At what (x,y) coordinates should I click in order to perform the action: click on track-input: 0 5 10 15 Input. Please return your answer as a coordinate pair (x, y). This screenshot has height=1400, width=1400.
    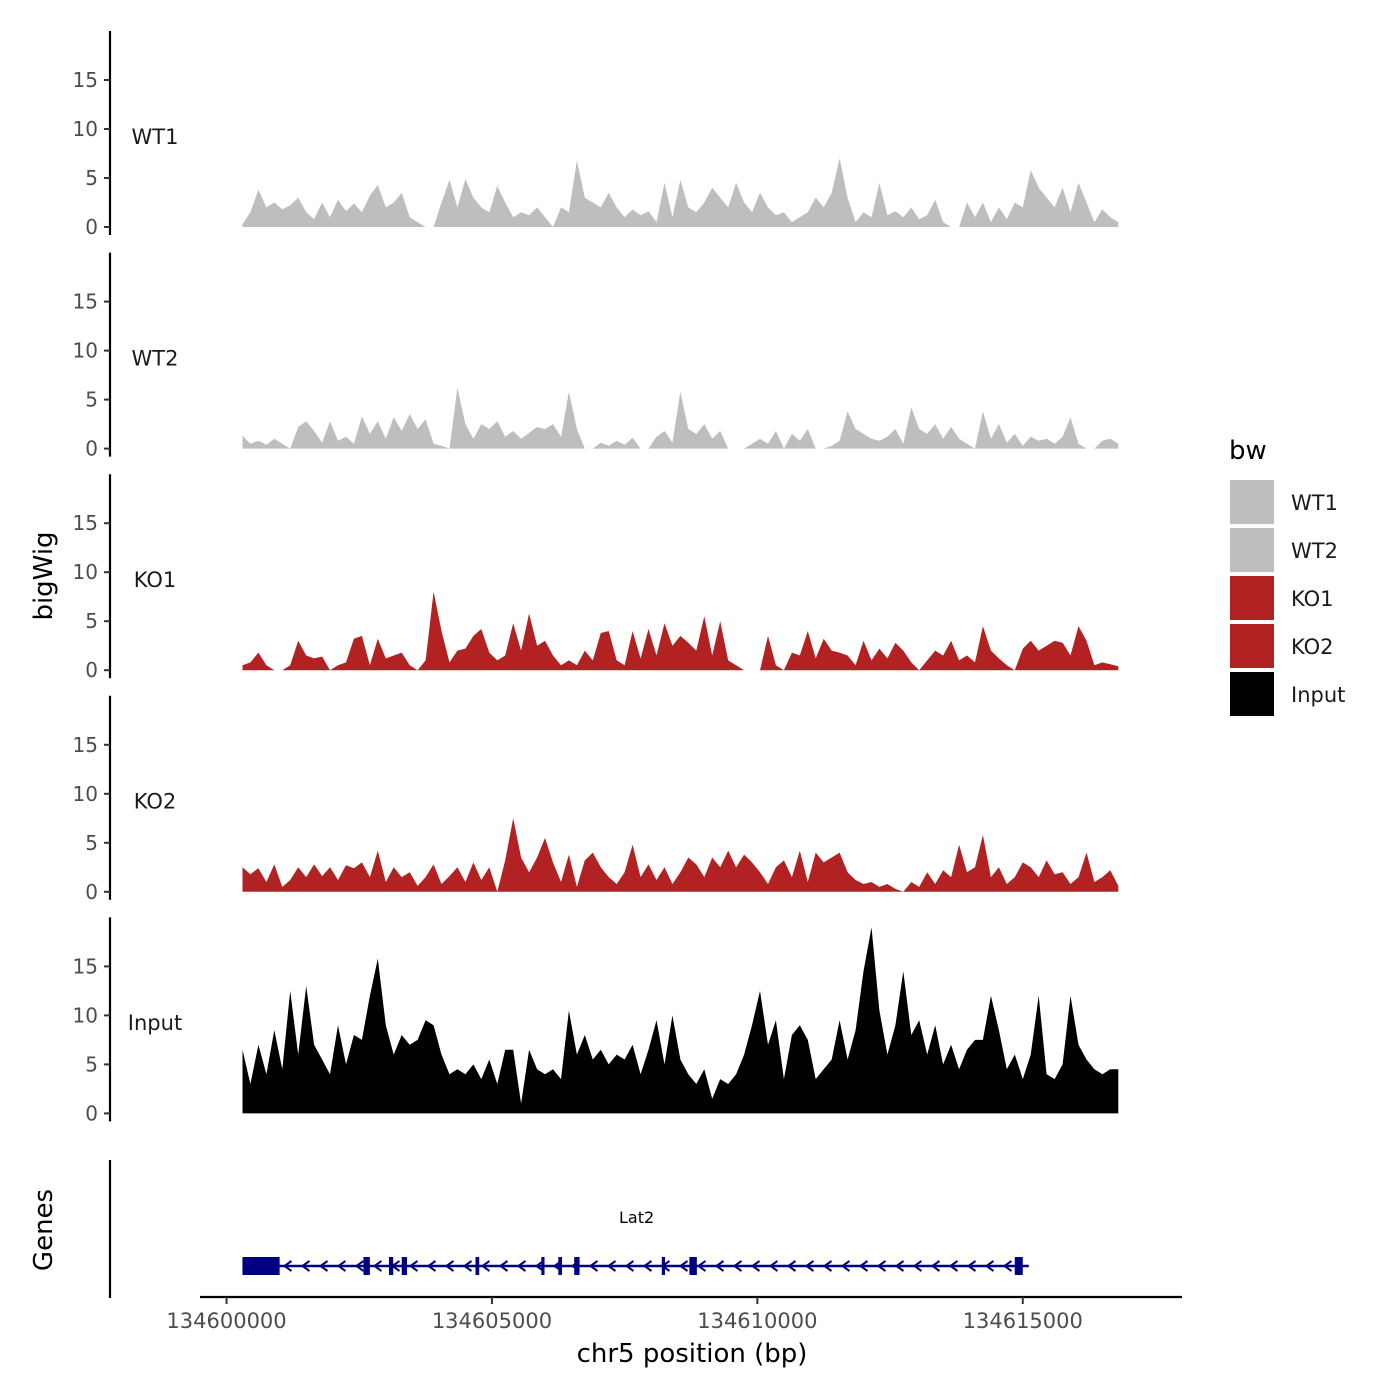
    Looking at the image, I should click on (596, 1021).